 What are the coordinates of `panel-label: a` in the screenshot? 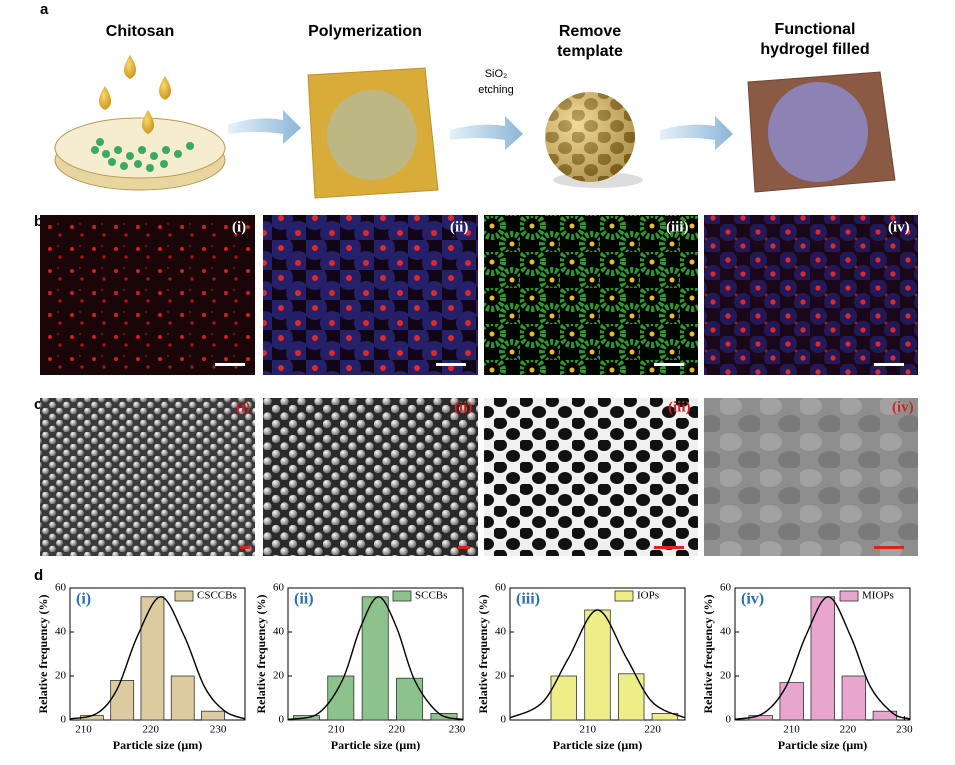 It's located at (44, 9).